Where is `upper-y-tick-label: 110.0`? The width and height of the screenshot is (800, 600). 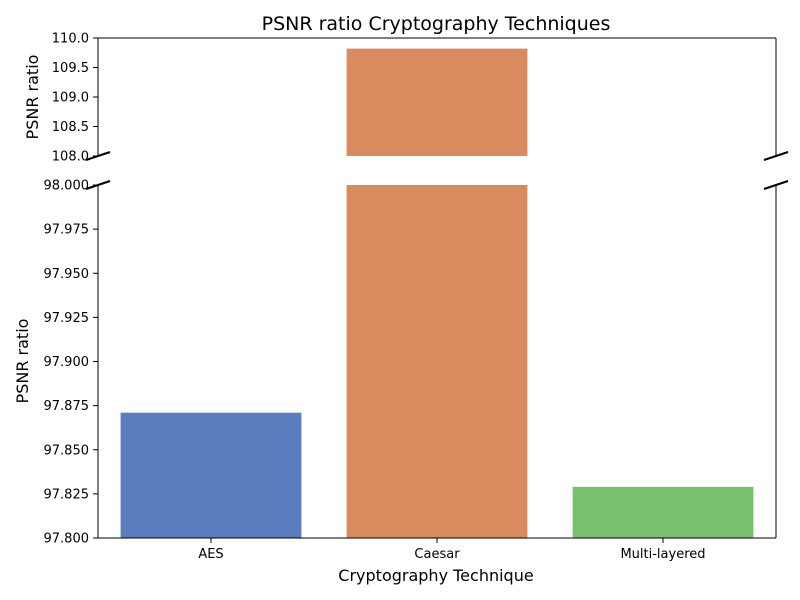
upper-y-tick-label: 110.0 is located at coordinates (70, 39).